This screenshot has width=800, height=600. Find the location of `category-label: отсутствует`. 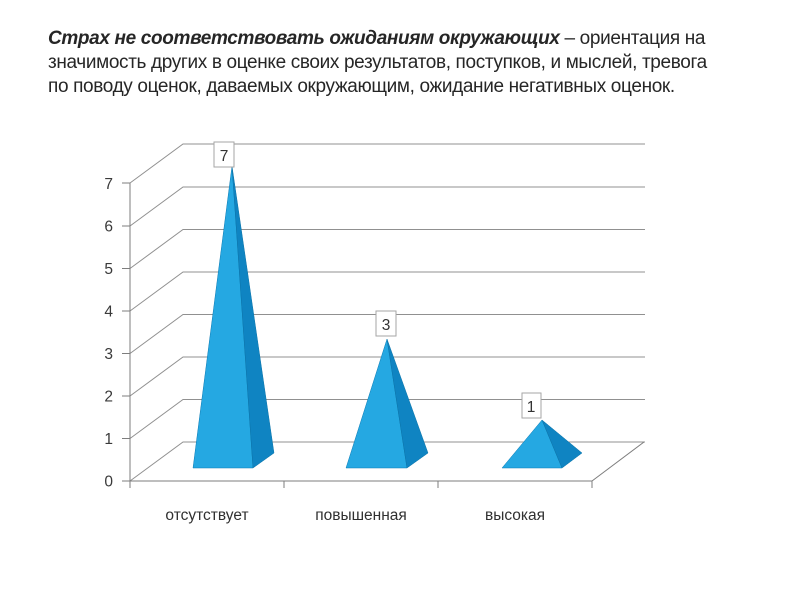

category-label: отсутствует is located at coordinates (206, 515).